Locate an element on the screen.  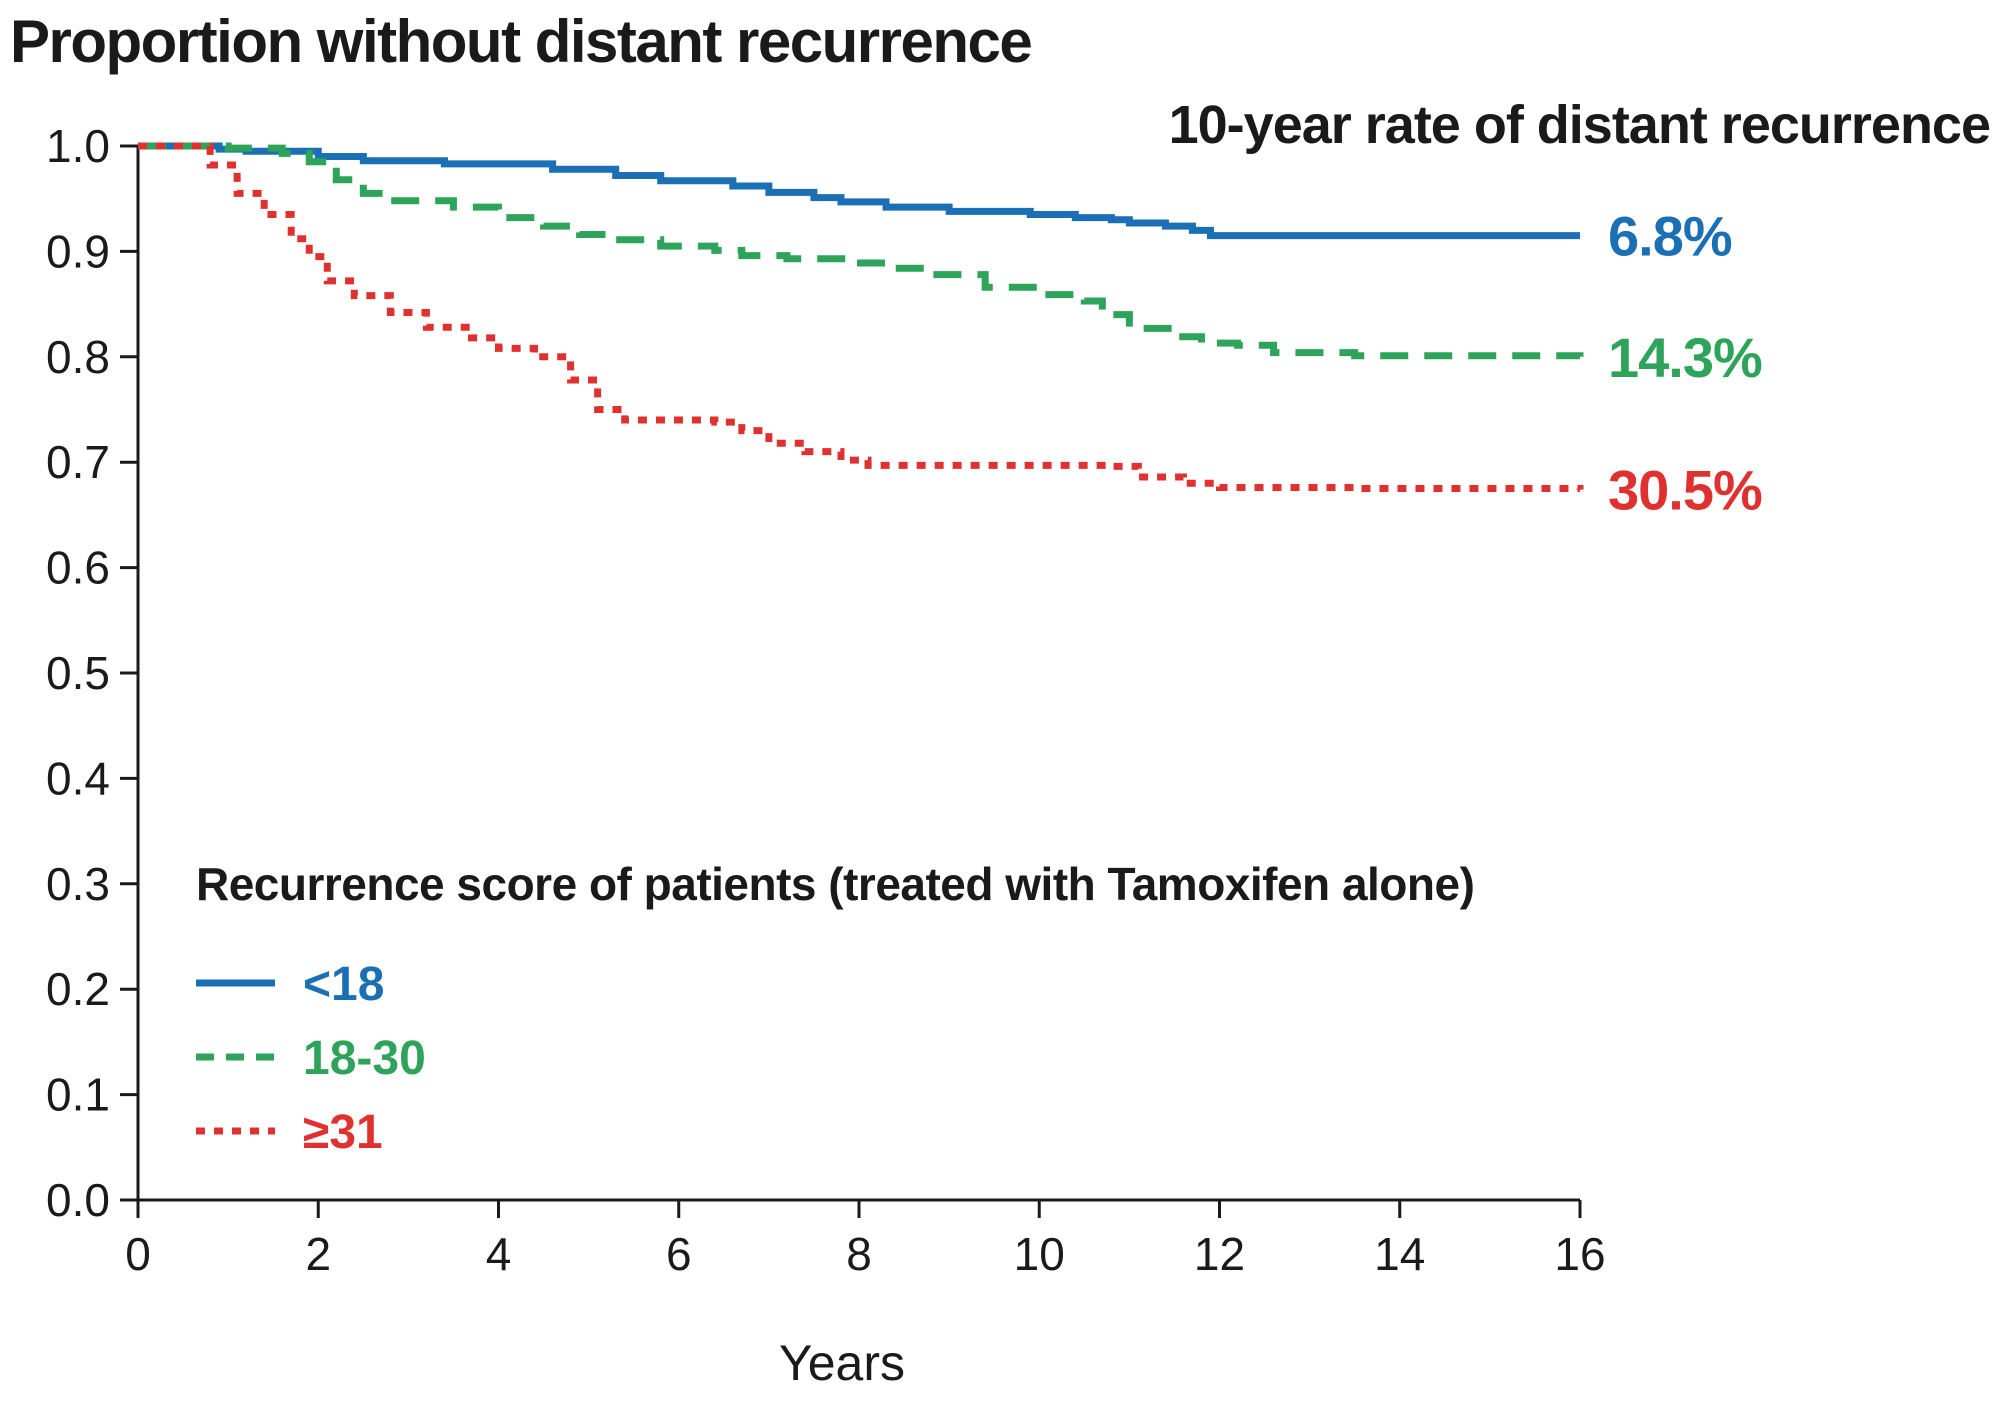
x-tick-label: 12 is located at coordinates (1219, 1254).